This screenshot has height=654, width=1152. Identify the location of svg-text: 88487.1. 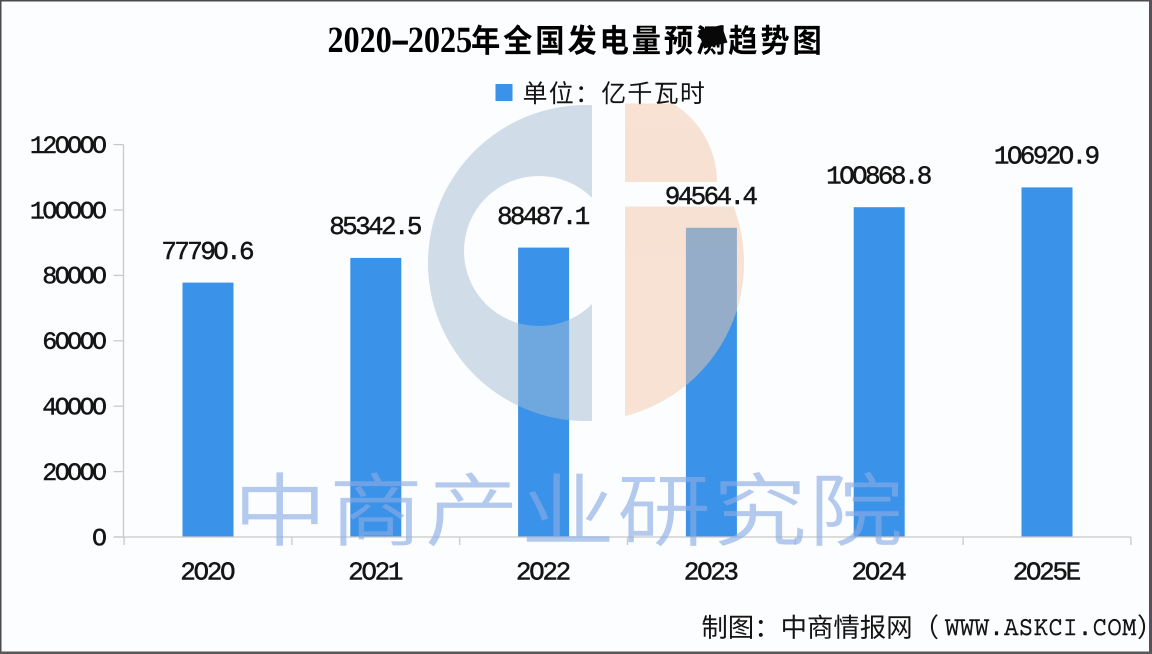
(543, 217).